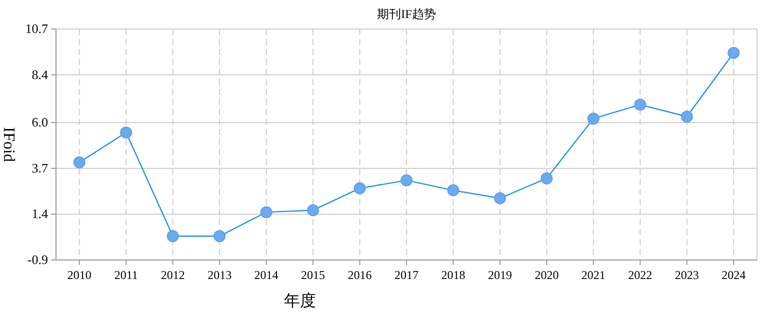 The height and width of the screenshot is (330, 782). What do you see at coordinates (546, 275) in the screenshot?
I see `x-tick-label: 2020` at bounding box center [546, 275].